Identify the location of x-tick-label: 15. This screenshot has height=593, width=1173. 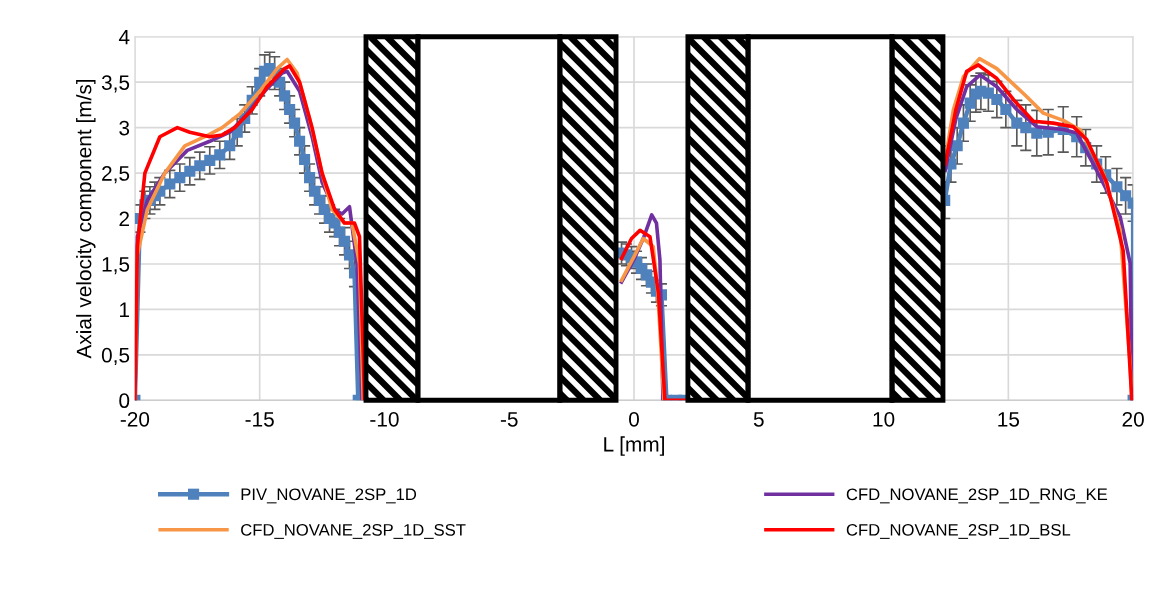
(1009, 419).